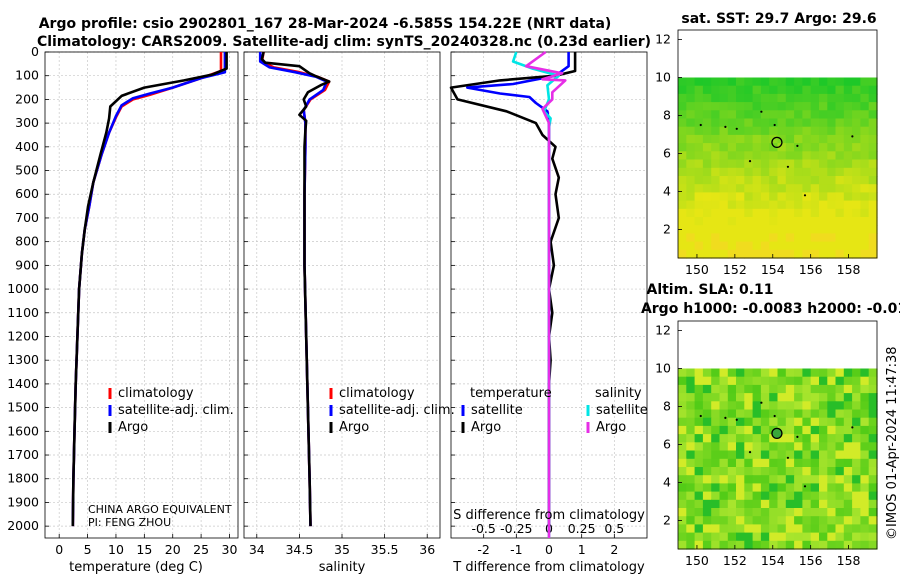 Image resolution: width=900 pixels, height=584 pixels. What do you see at coordinates (27, 122) in the screenshot?
I see `y-tick-label: 300` at bounding box center [27, 122].